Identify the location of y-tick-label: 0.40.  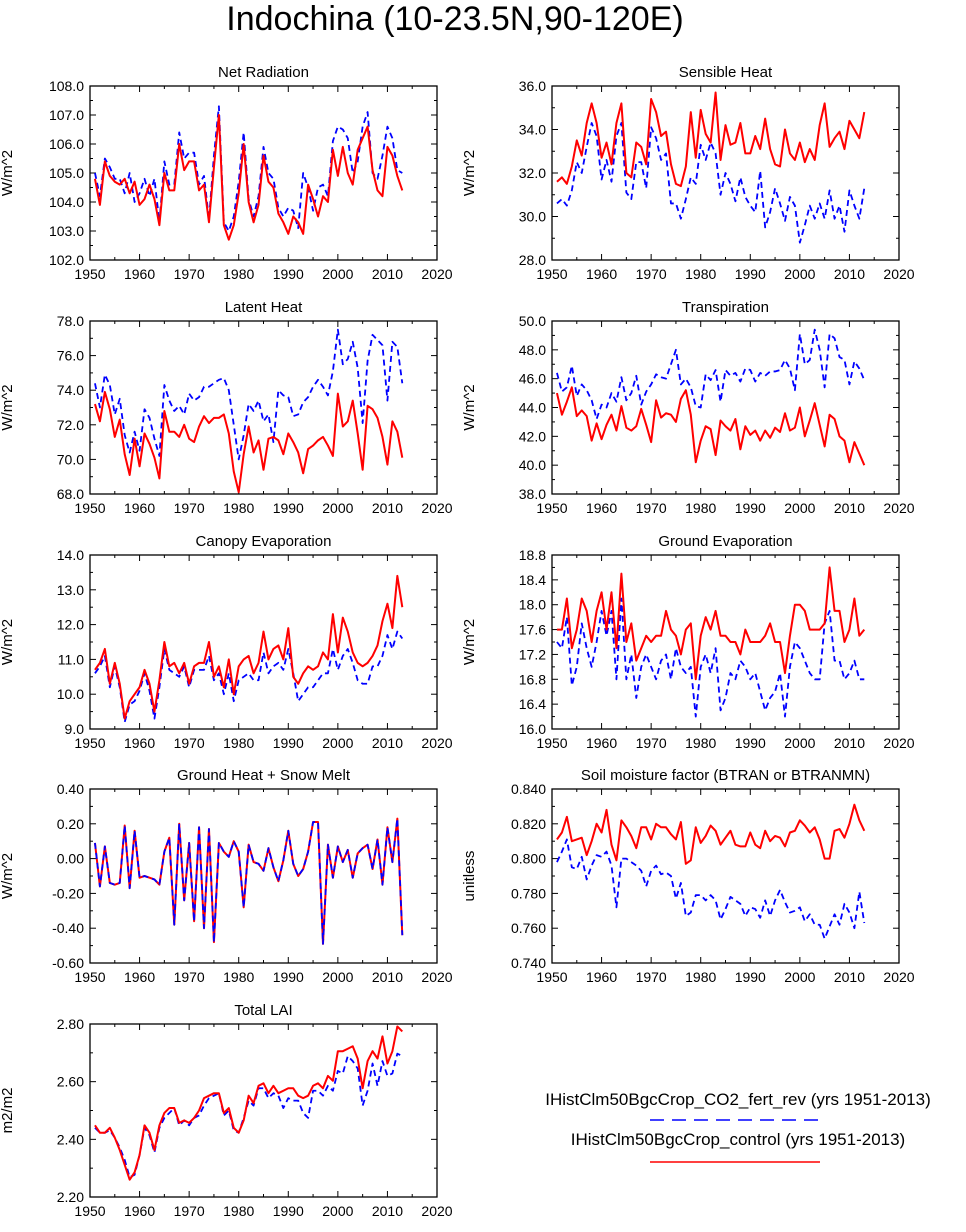
(70, 789).